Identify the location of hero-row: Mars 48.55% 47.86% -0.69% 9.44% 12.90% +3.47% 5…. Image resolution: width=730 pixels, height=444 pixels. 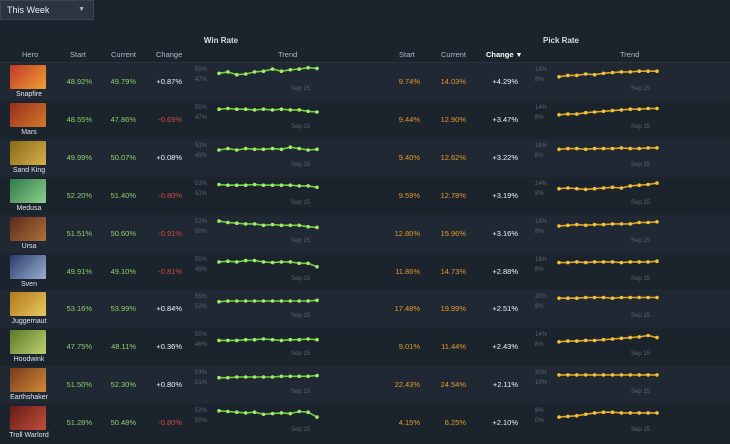
(365, 120).